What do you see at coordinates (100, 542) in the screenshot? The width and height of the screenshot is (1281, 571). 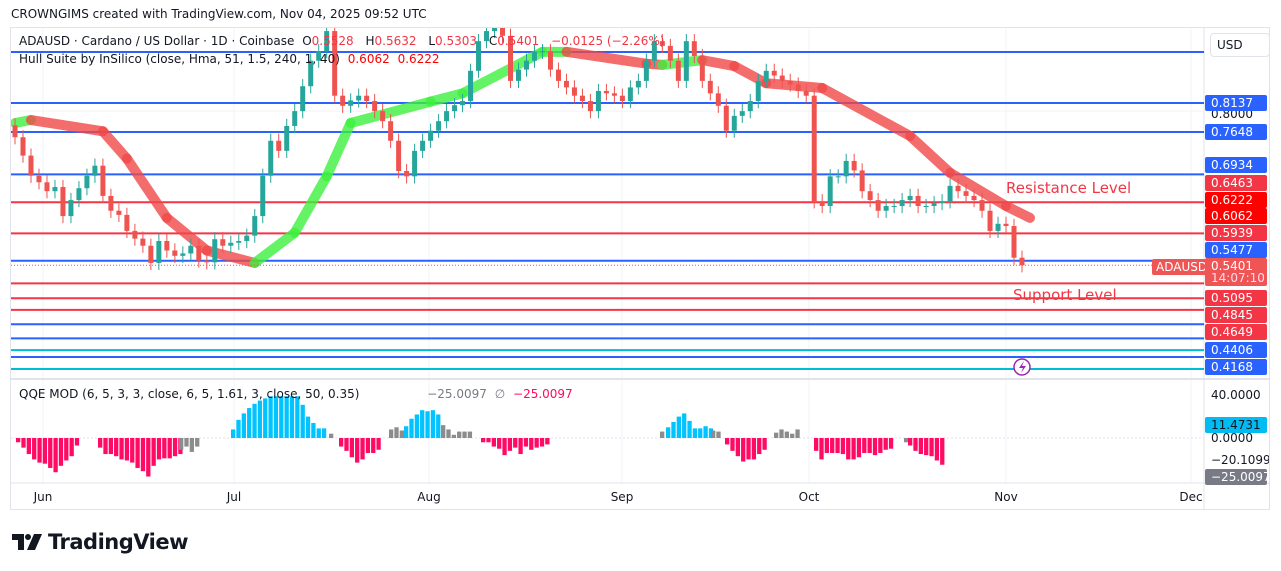 I see `tradingview-logo: TradingView` at bounding box center [100, 542].